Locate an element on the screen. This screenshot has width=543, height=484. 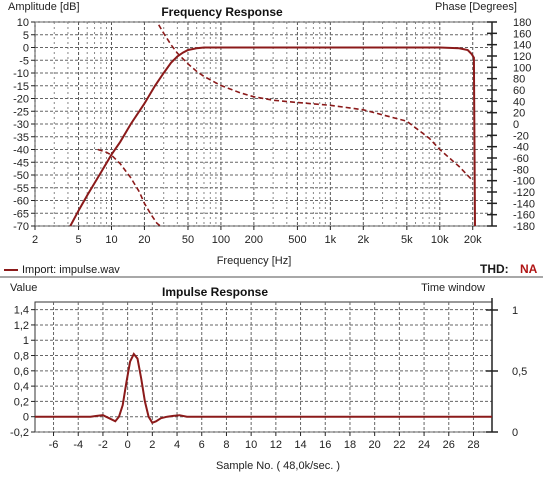
series-group is located at coordinates (263, 388).